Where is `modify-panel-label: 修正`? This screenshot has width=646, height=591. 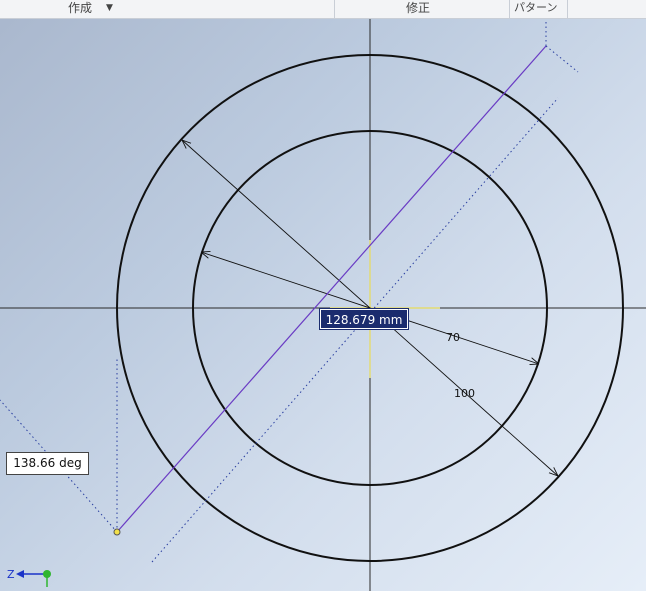
modify-panel-label: 修正 is located at coordinates (418, 8).